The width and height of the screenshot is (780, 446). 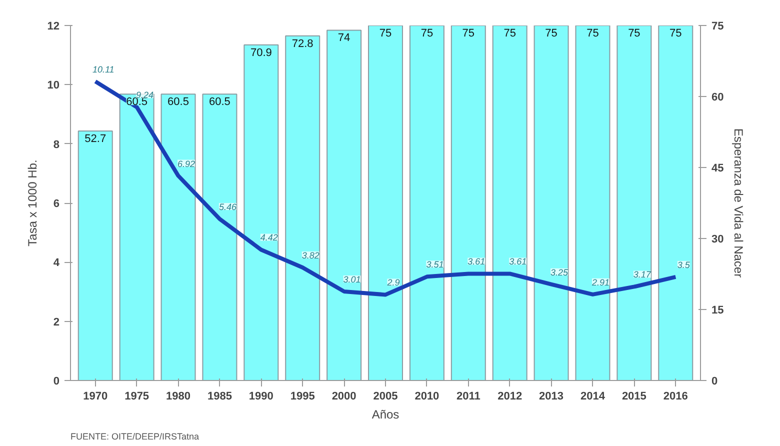 What do you see at coordinates (718, 240) in the screenshot?
I see `y2-tick-label: 30` at bounding box center [718, 240].